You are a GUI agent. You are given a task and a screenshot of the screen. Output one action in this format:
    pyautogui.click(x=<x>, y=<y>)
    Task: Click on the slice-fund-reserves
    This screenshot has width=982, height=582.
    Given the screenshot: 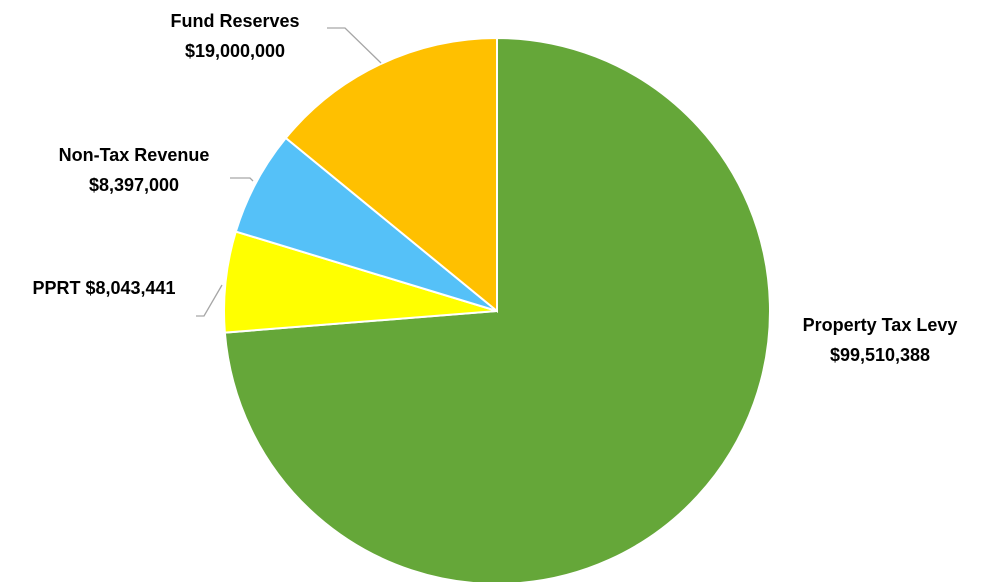 What is the action you would take?
    pyautogui.click(x=391, y=175)
    